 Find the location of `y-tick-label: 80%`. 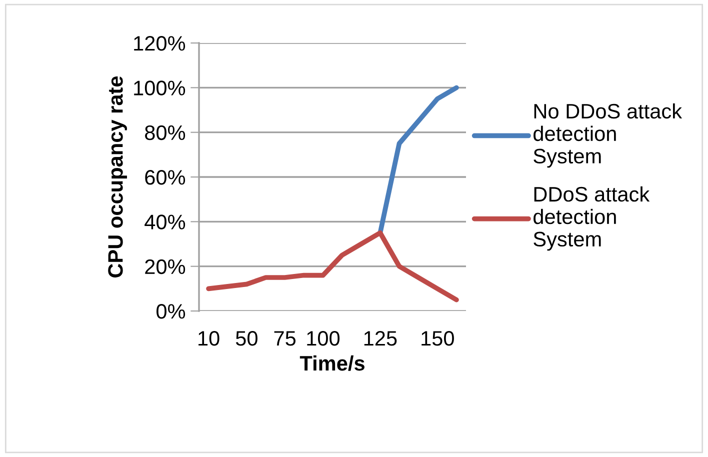

y-tick-label: 80% is located at coordinates (165, 132).